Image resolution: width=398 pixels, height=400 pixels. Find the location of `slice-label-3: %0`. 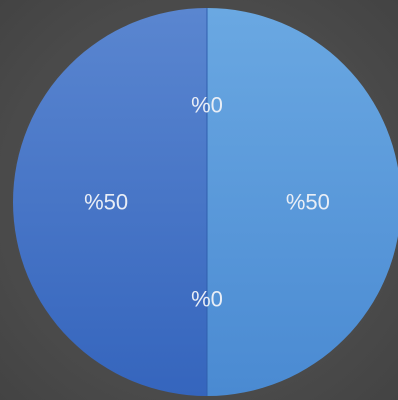

slice-label-3: %0 is located at coordinates (207, 105).